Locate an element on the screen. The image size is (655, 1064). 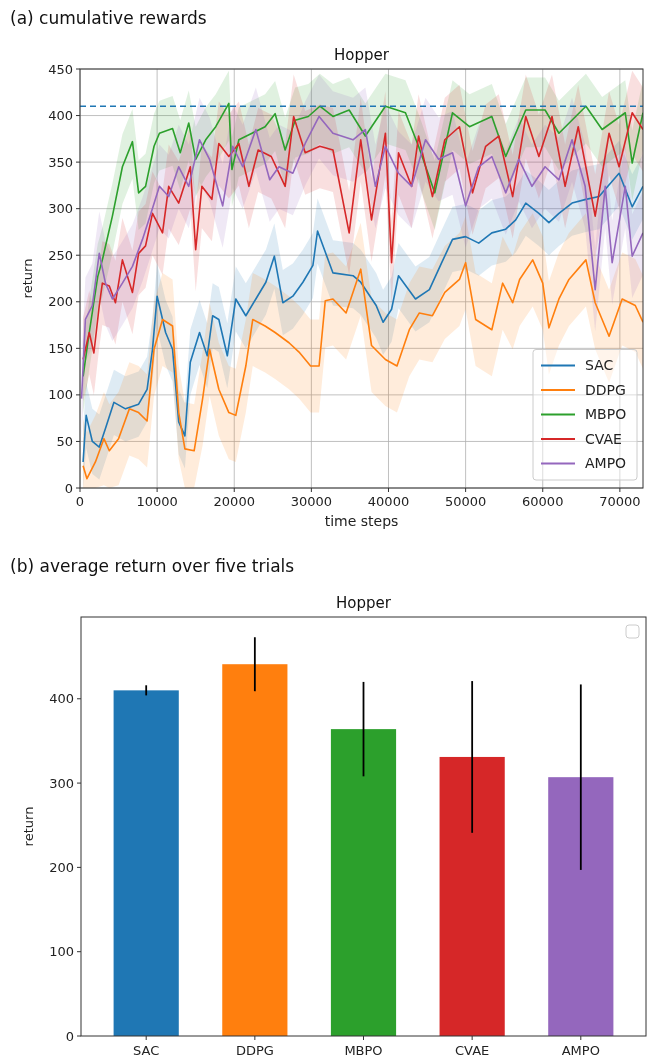
x-tick-label: DDPG is located at coordinates (254, 1050).